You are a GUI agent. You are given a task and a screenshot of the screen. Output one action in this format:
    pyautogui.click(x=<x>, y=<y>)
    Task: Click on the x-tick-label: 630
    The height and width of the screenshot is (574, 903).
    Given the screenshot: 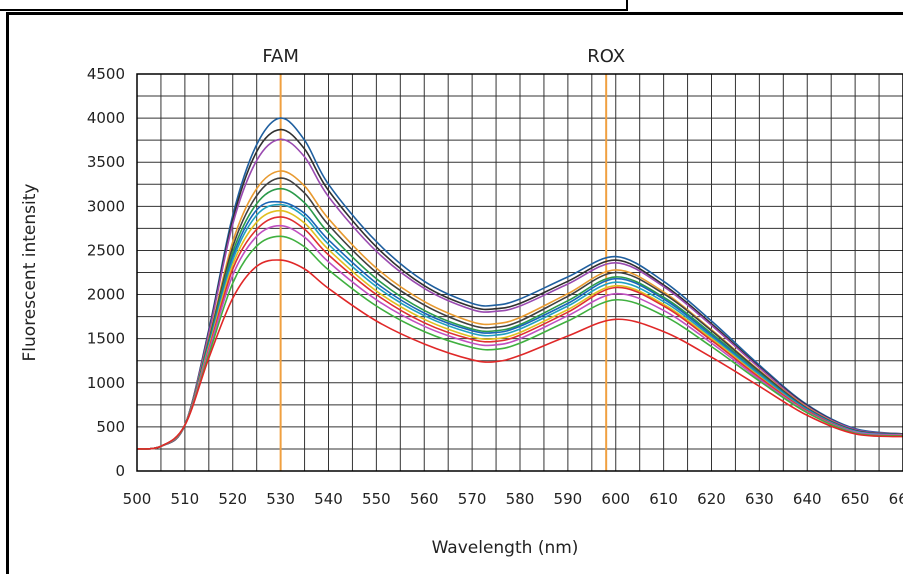 What is the action you would take?
    pyautogui.click(x=759, y=499)
    